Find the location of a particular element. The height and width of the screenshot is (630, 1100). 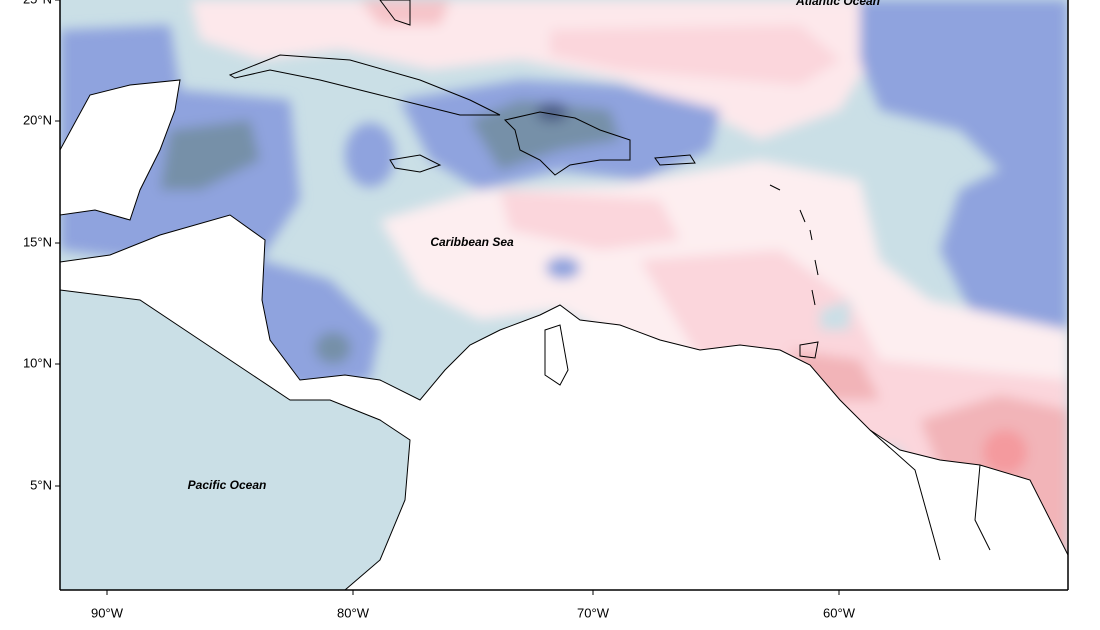

lat-tick-label: 5°N is located at coordinates (41, 484).